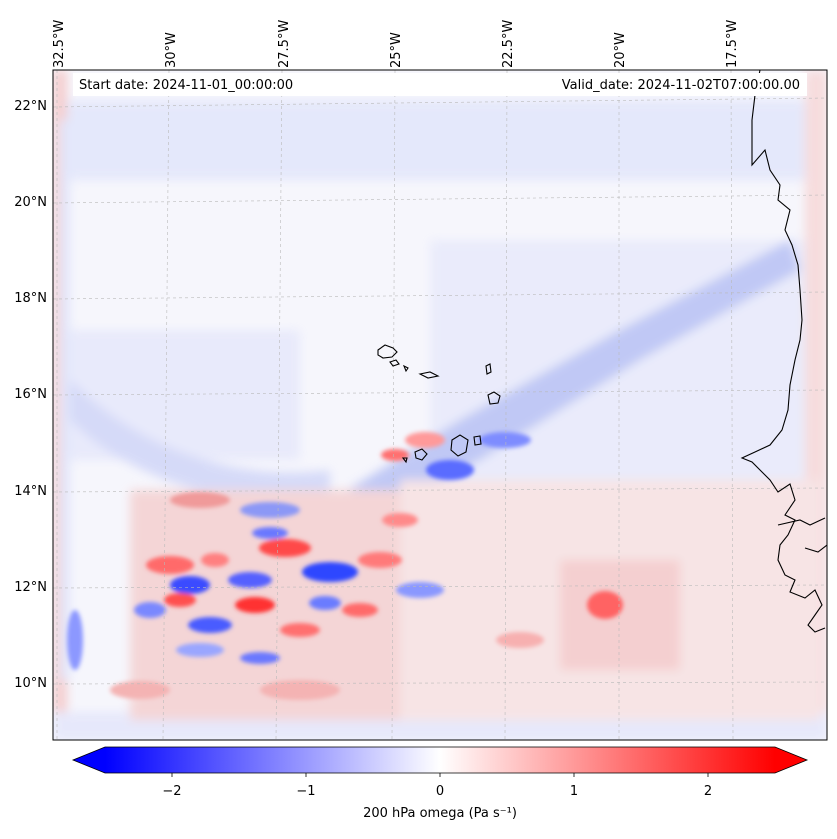 The width and height of the screenshot is (837, 839). I want to click on colorbar-extend-max, so click(791, 760).